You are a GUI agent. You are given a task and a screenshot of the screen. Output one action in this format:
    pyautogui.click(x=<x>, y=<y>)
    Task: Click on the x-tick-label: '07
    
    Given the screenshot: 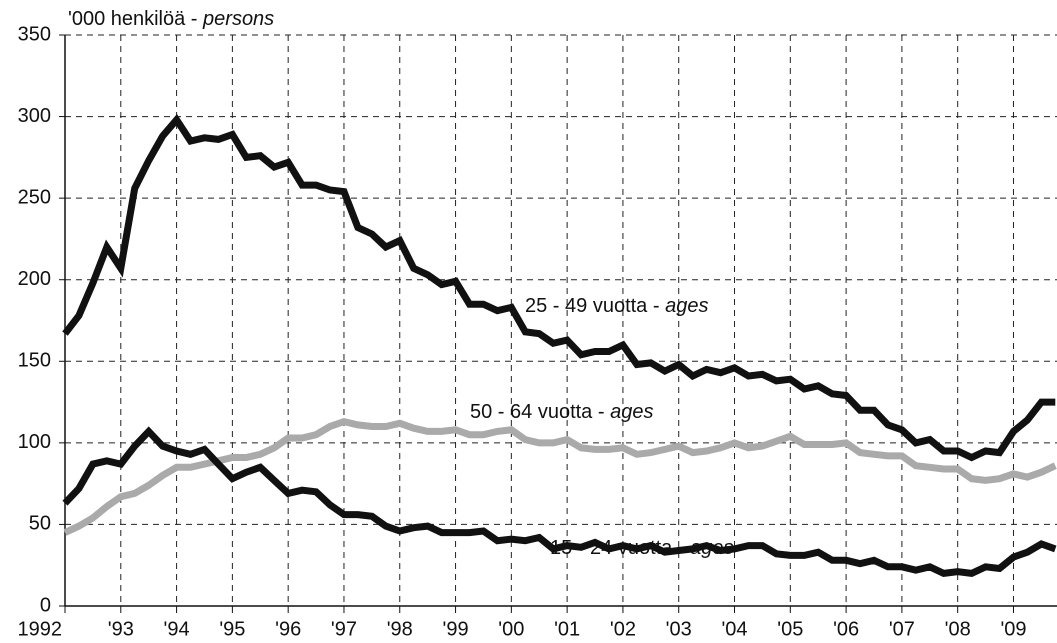 What is the action you would take?
    pyautogui.click(x=902, y=629)
    